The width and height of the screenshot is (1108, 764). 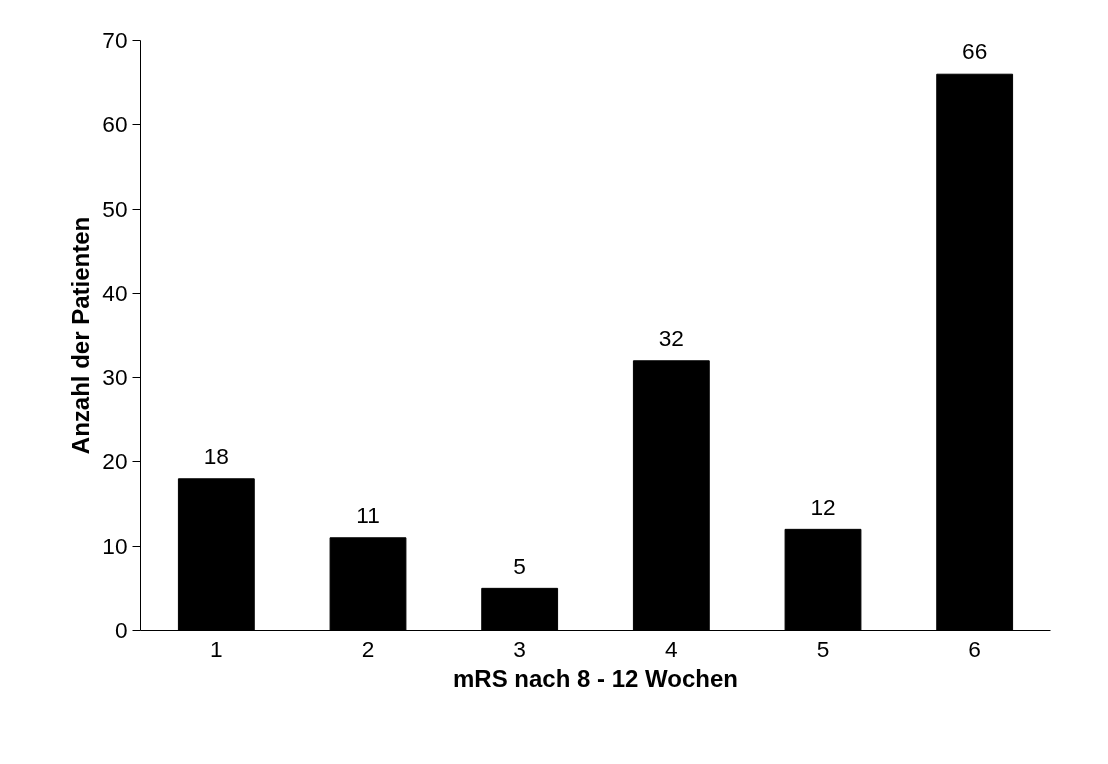 I want to click on x-tick-label: 6, so click(x=974, y=648).